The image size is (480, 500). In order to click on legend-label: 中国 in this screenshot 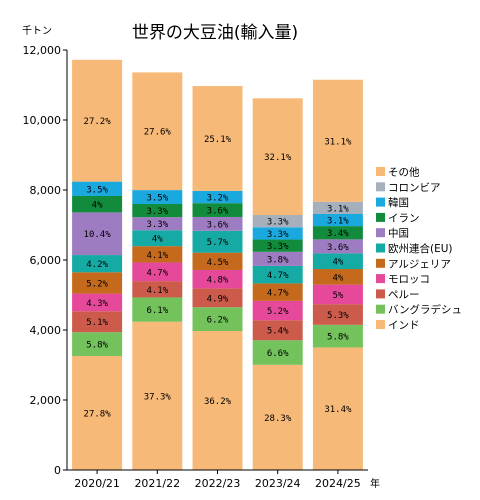, I will do `click(398, 233)`.